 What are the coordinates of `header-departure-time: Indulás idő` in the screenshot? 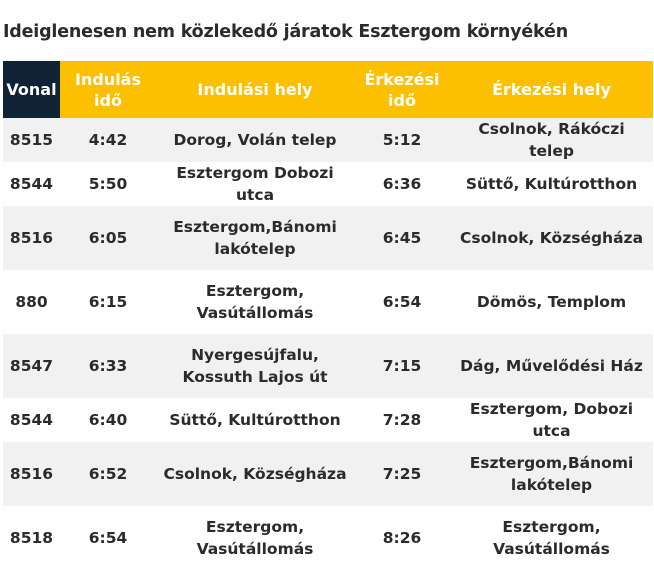 It's located at (108, 89).